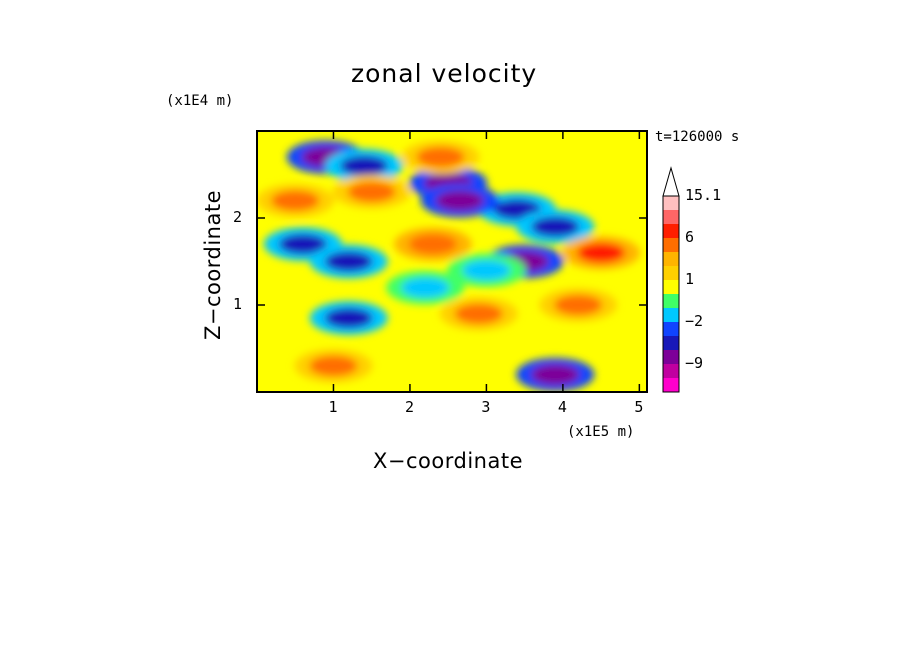 This screenshot has height=654, width=904. I want to click on x-tick-label: 5, so click(639, 407).